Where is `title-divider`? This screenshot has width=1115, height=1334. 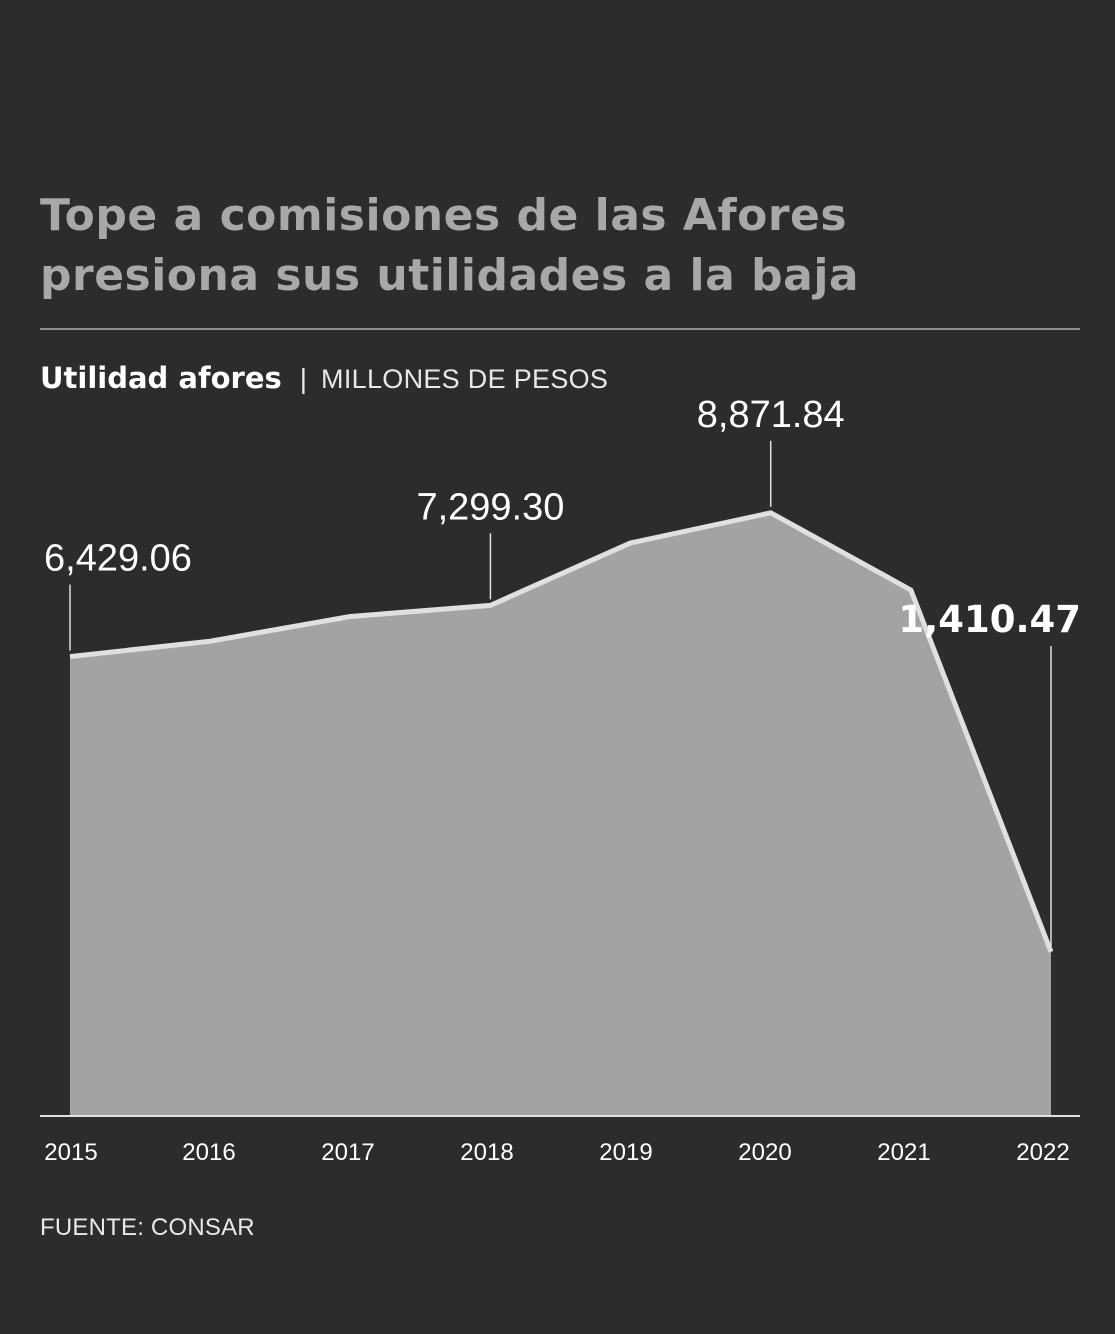
title-divider is located at coordinates (560, 329).